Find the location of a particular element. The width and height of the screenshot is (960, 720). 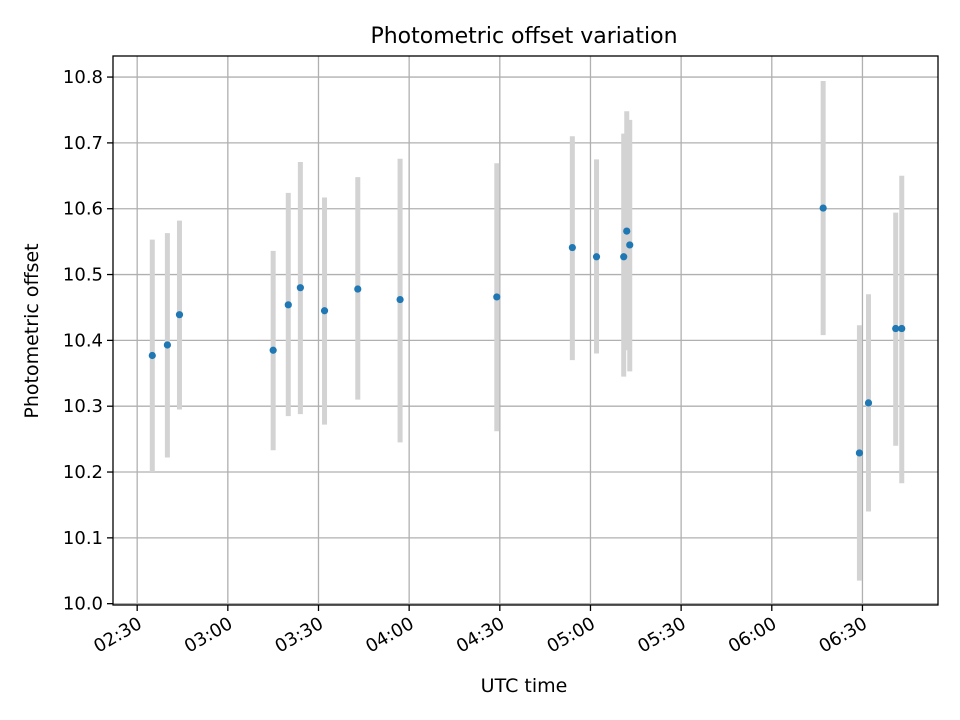

y-tick-label: 10.5 is located at coordinates (83, 275).